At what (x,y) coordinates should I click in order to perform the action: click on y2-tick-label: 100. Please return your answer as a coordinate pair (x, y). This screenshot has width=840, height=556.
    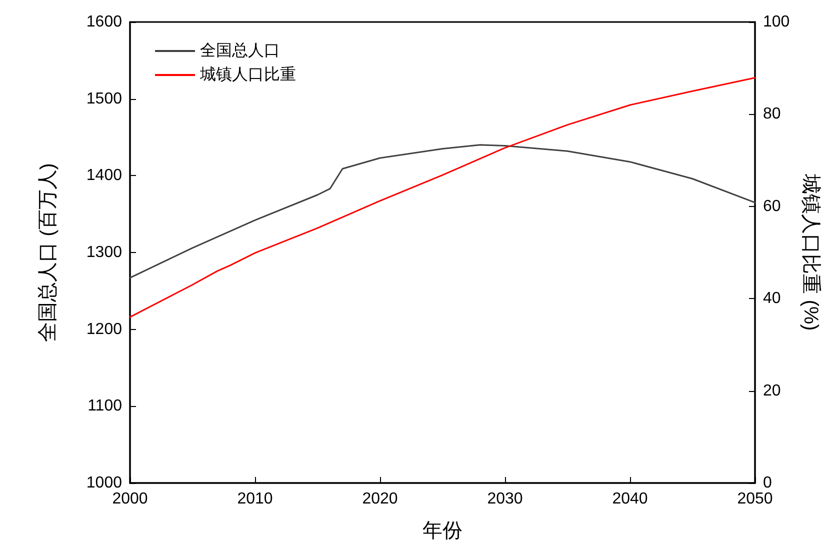
    Looking at the image, I should click on (776, 22).